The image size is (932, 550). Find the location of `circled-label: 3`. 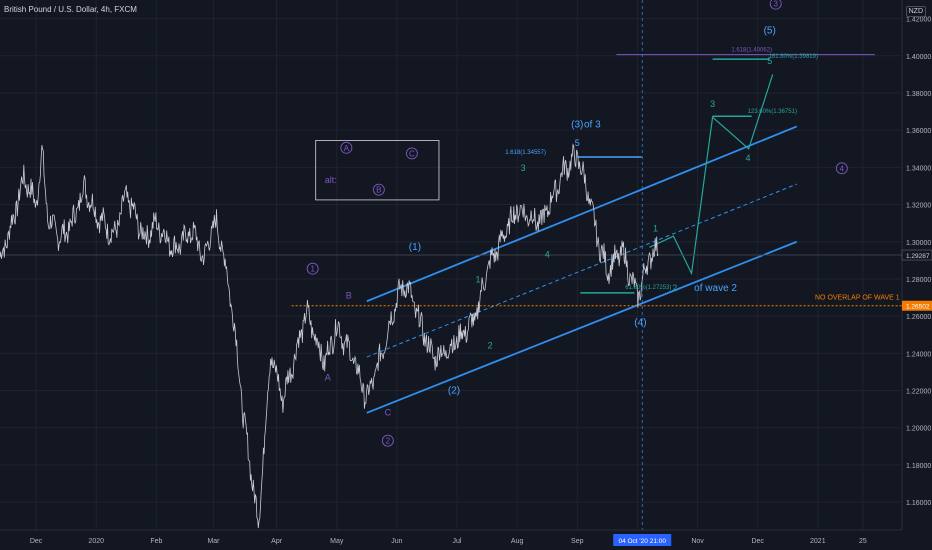

circled-label: 3 is located at coordinates (775, 4).